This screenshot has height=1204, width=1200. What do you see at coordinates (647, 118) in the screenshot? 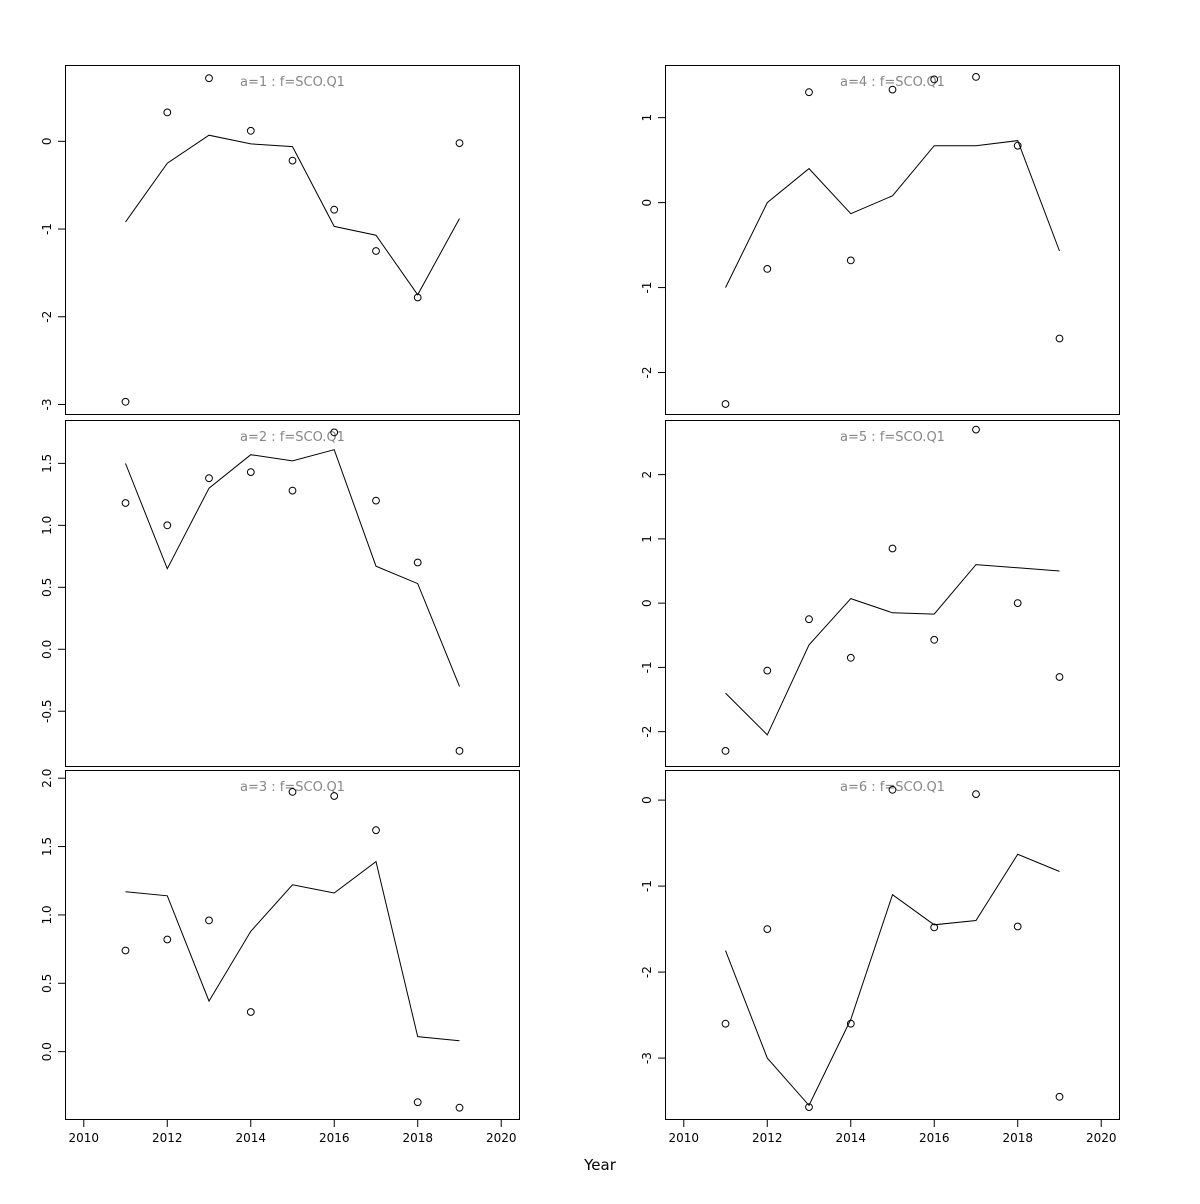
I see `y-tick-label: 1` at bounding box center [647, 118].